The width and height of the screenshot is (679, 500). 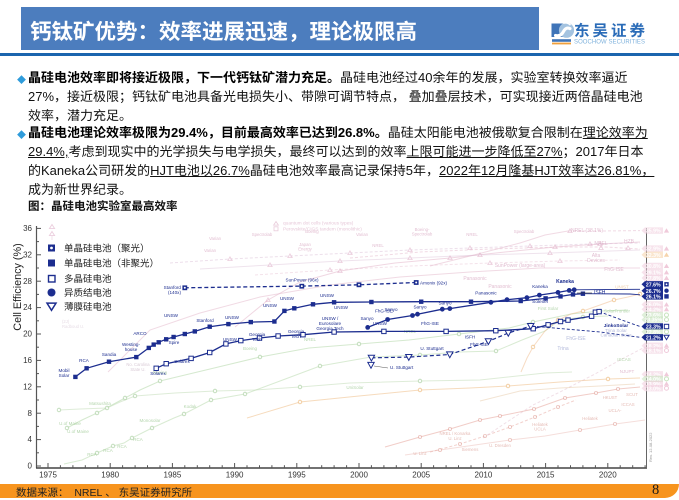 I want to click on svg-text: Boeing-, so click(x=422, y=230).